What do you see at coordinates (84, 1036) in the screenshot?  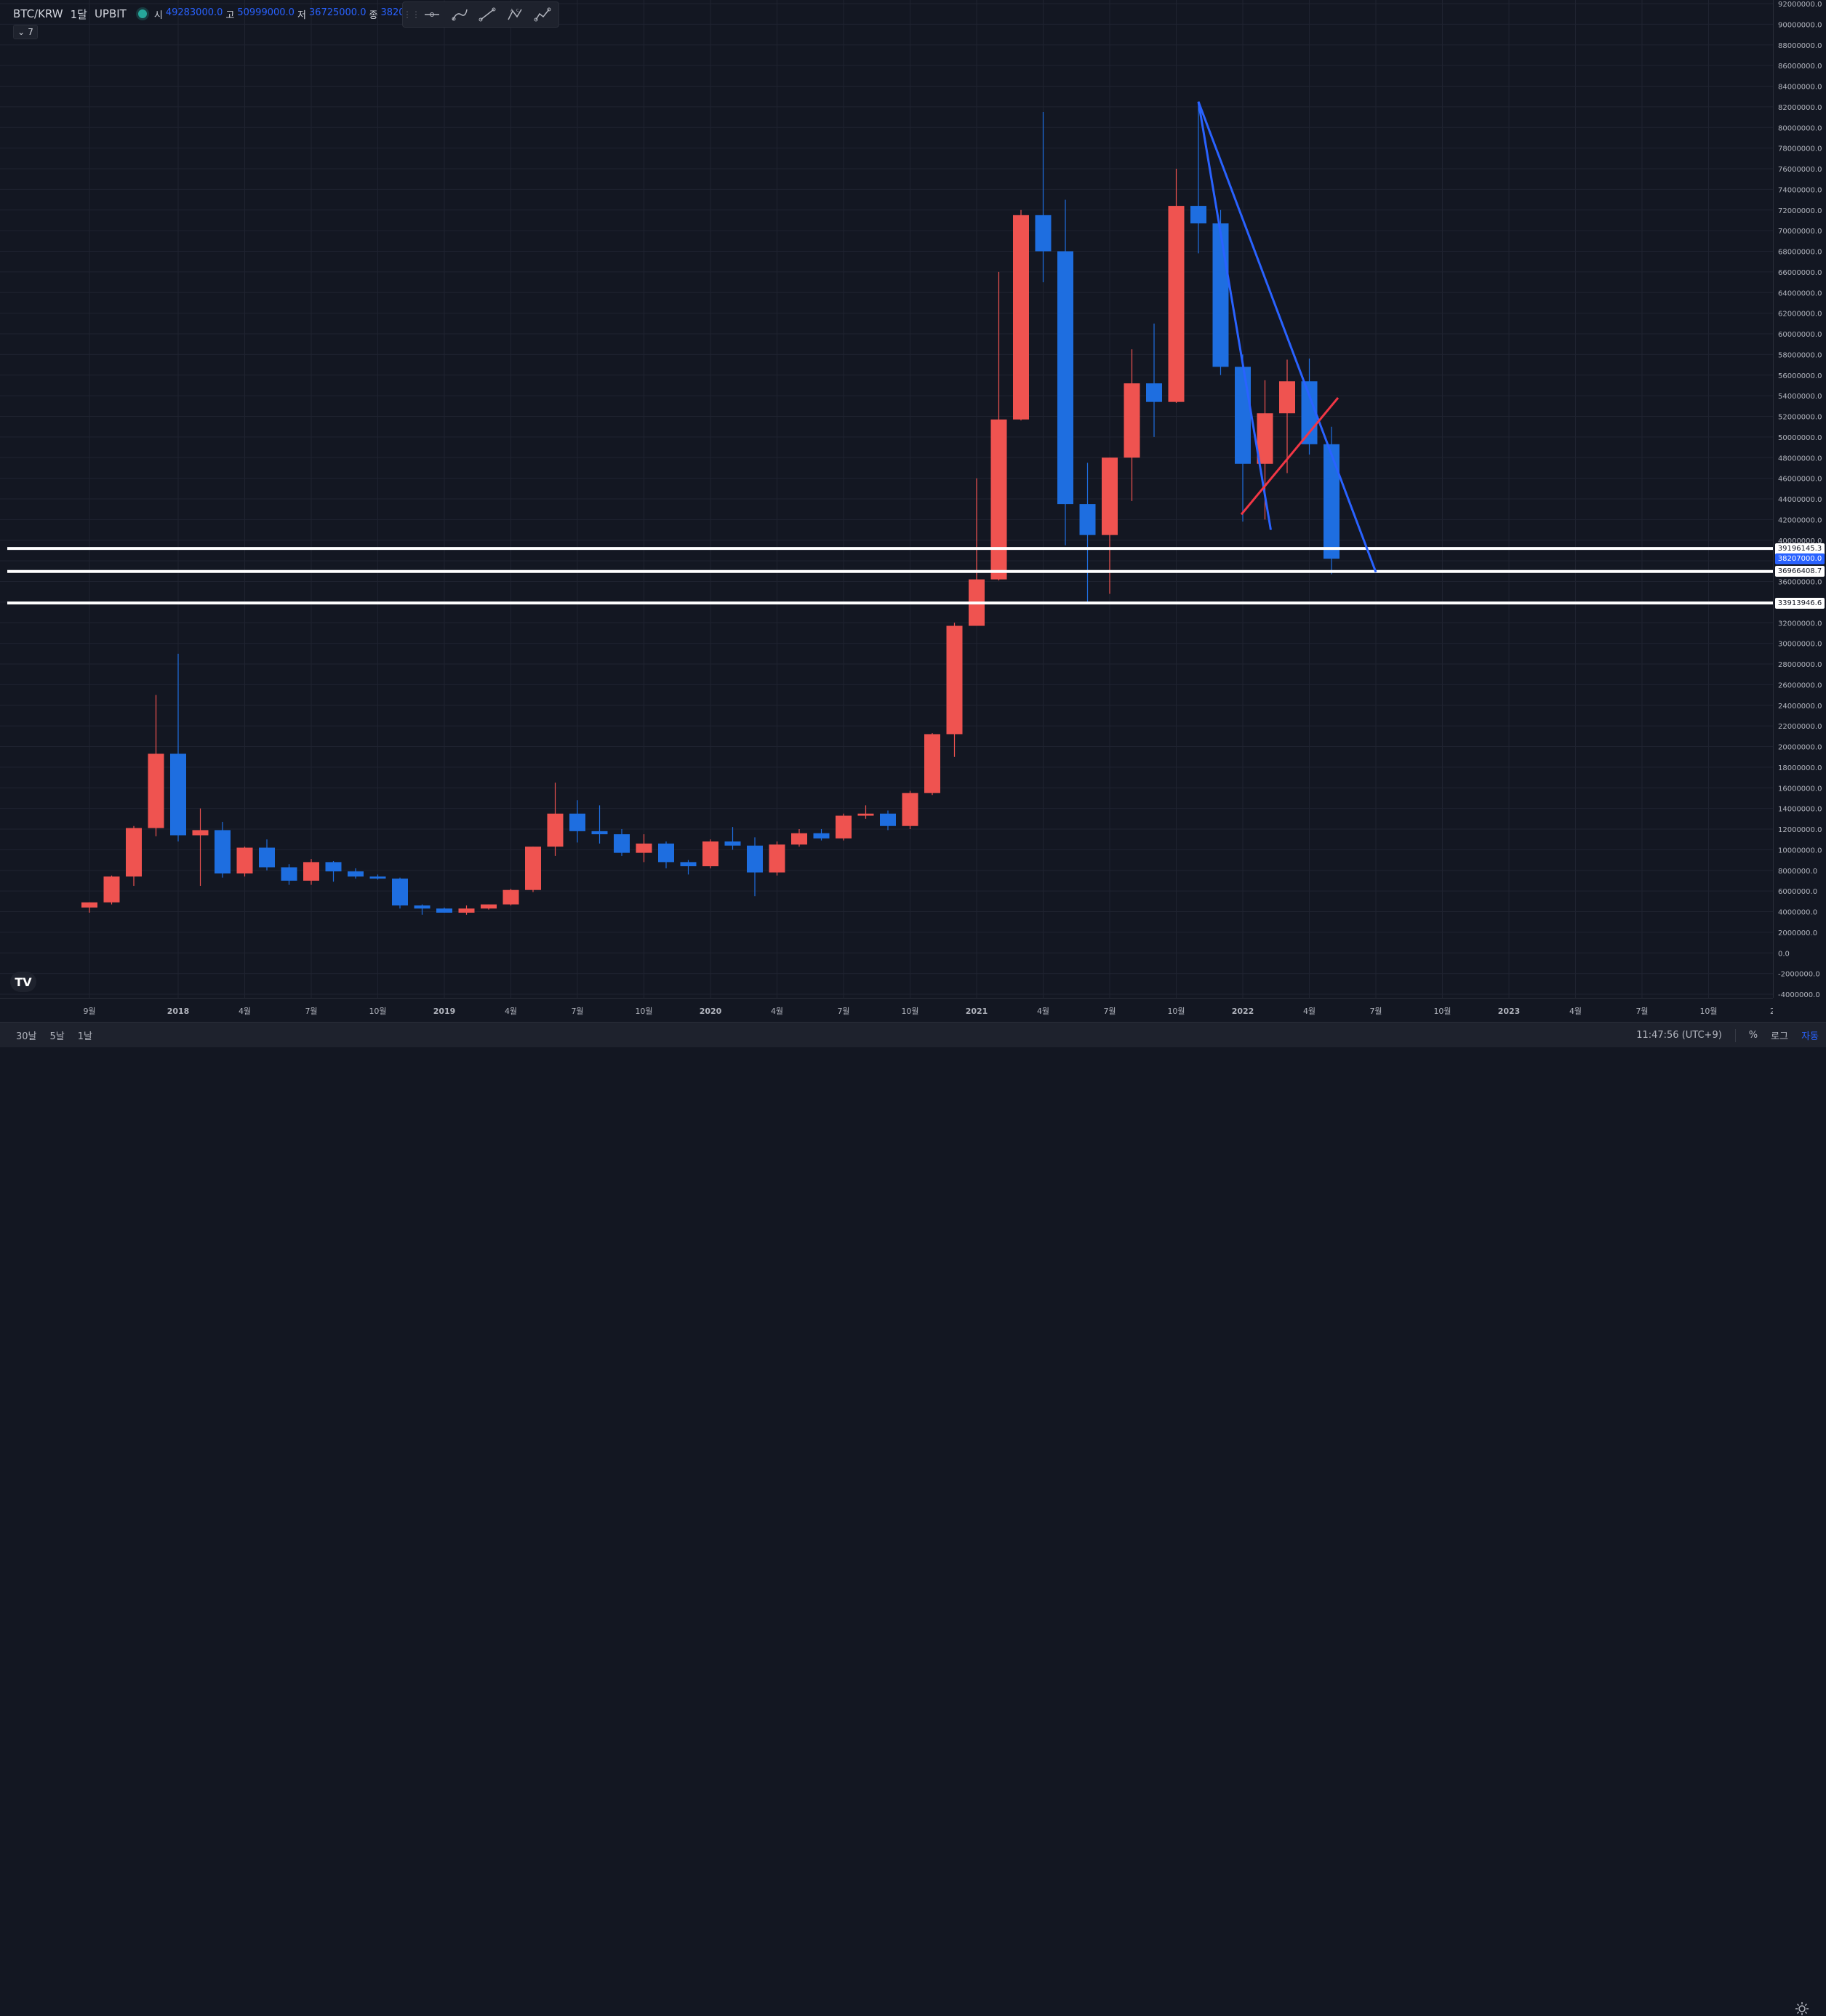 I see `range-1d-button: 1날` at bounding box center [84, 1036].